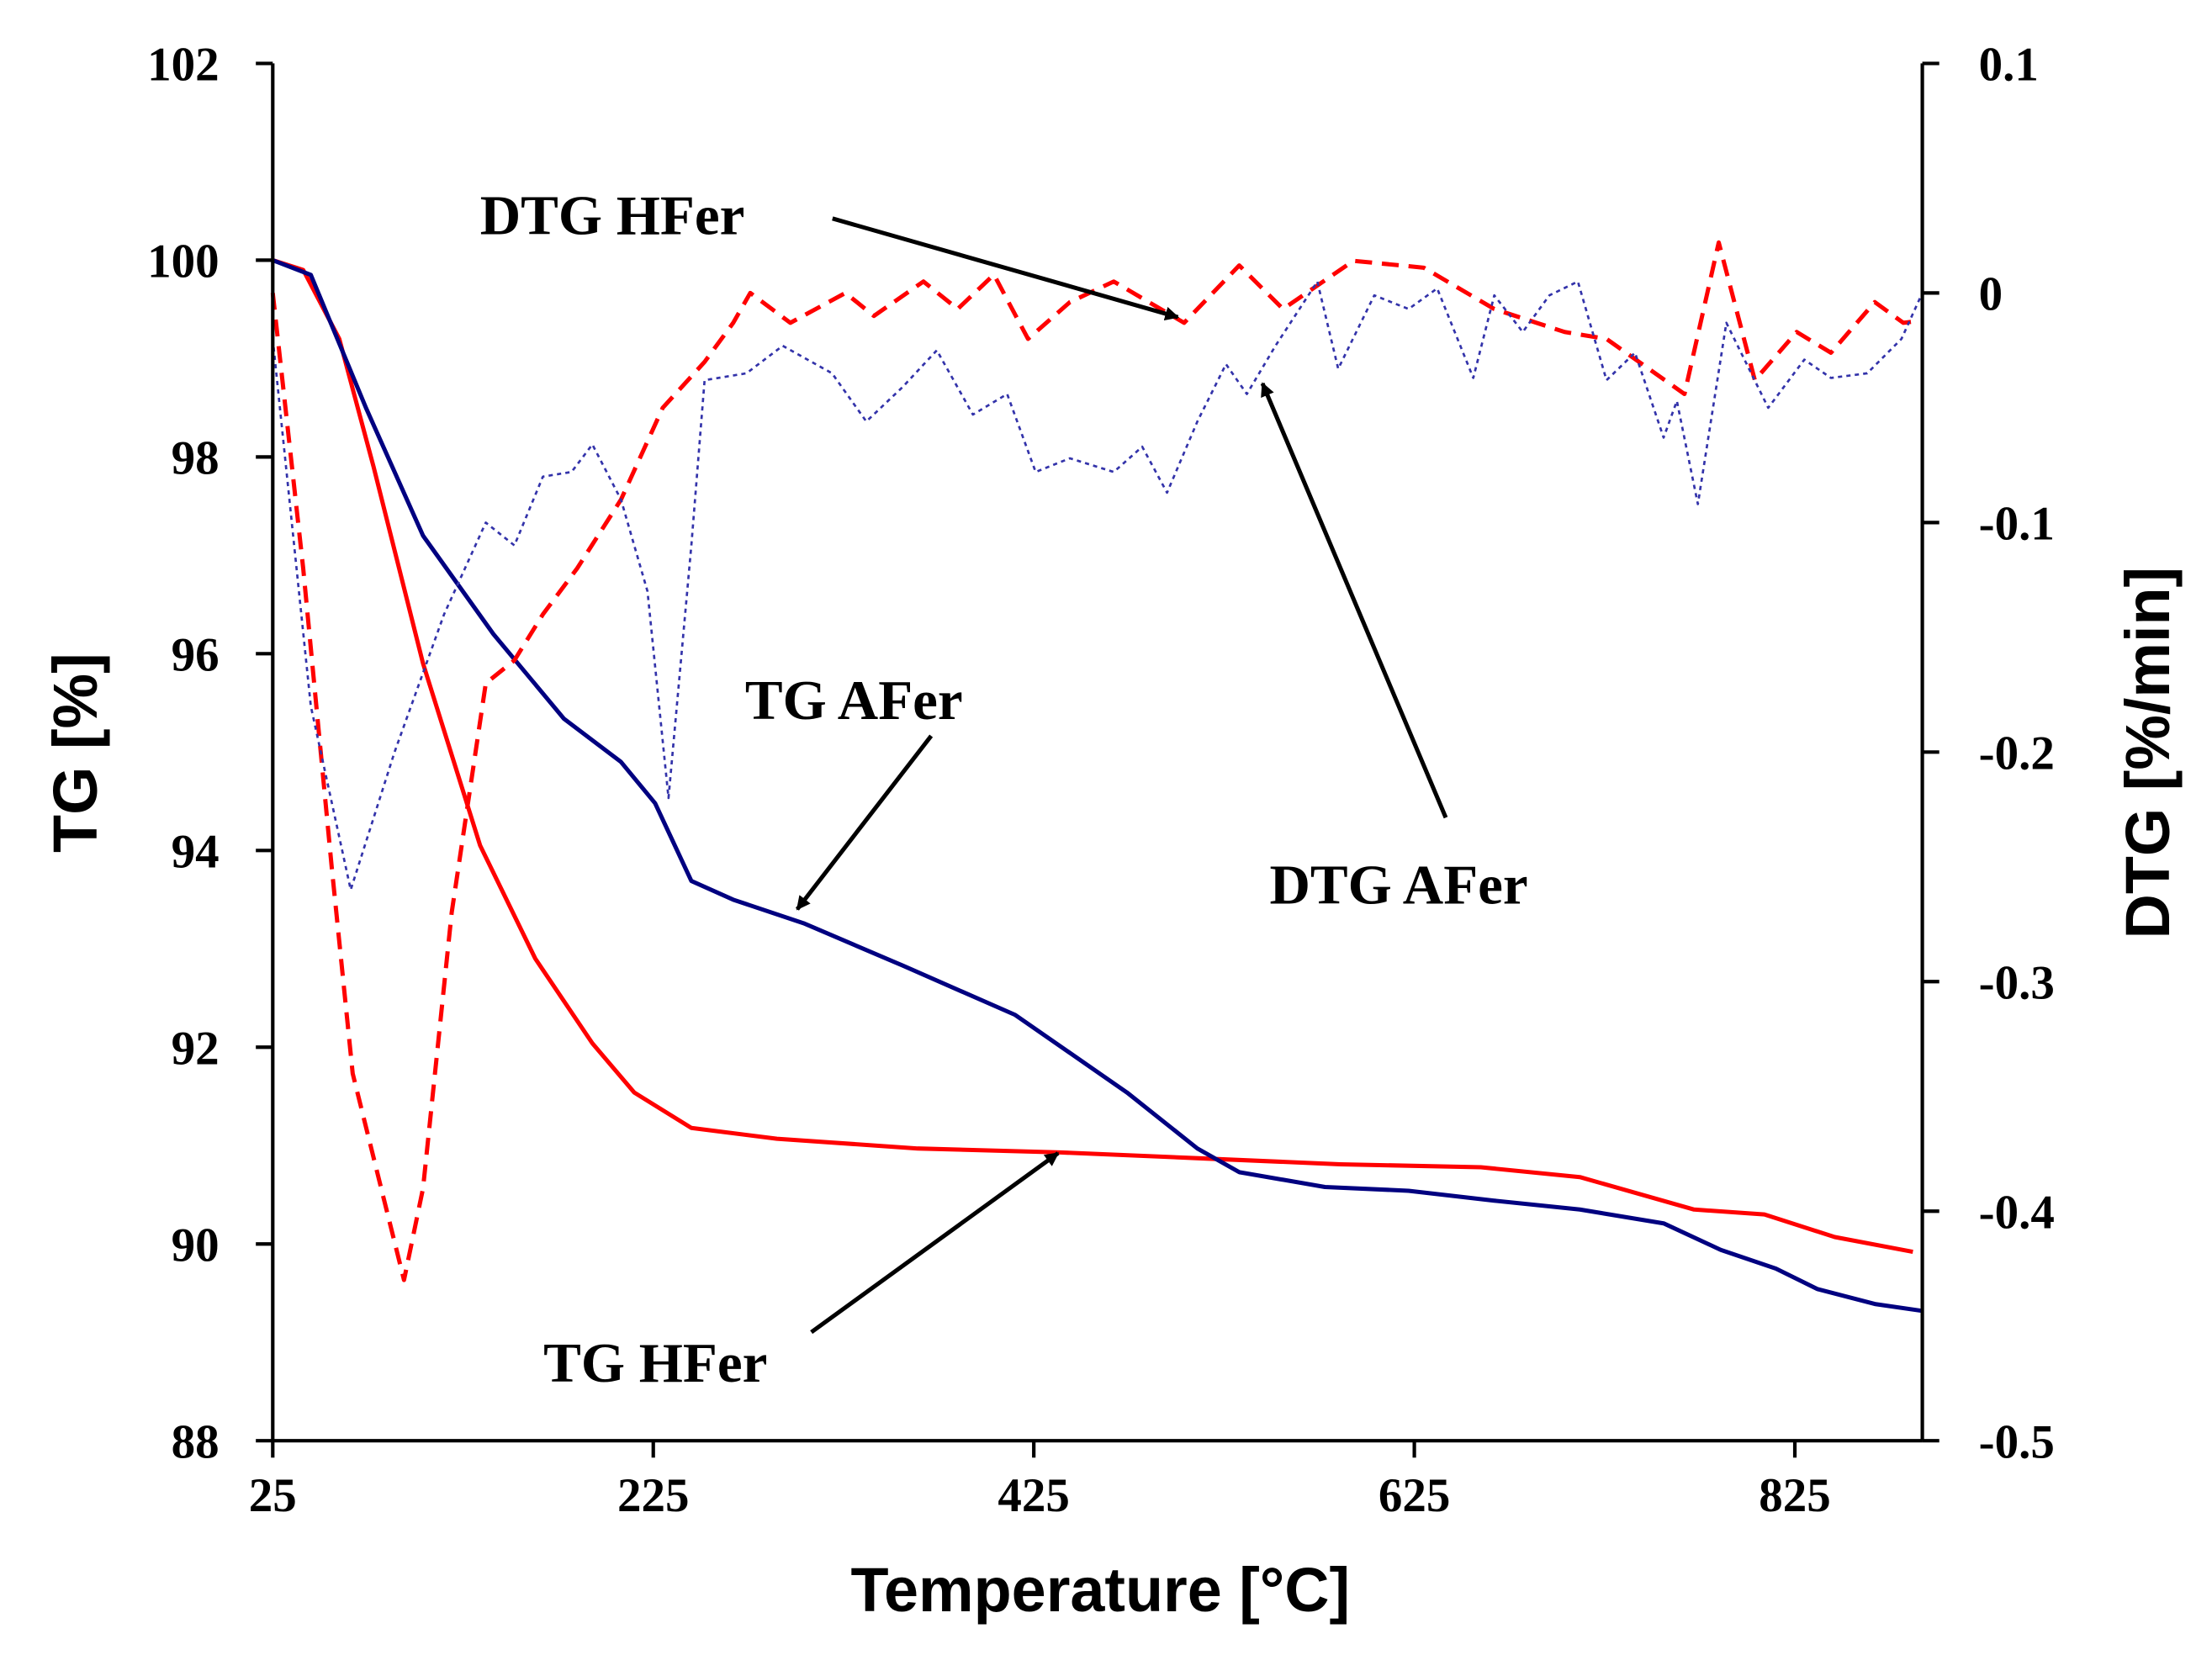 The image size is (2212, 1655). Describe the element at coordinates (196, 1441) in the screenshot. I see `y-tick-label: 88` at that location.